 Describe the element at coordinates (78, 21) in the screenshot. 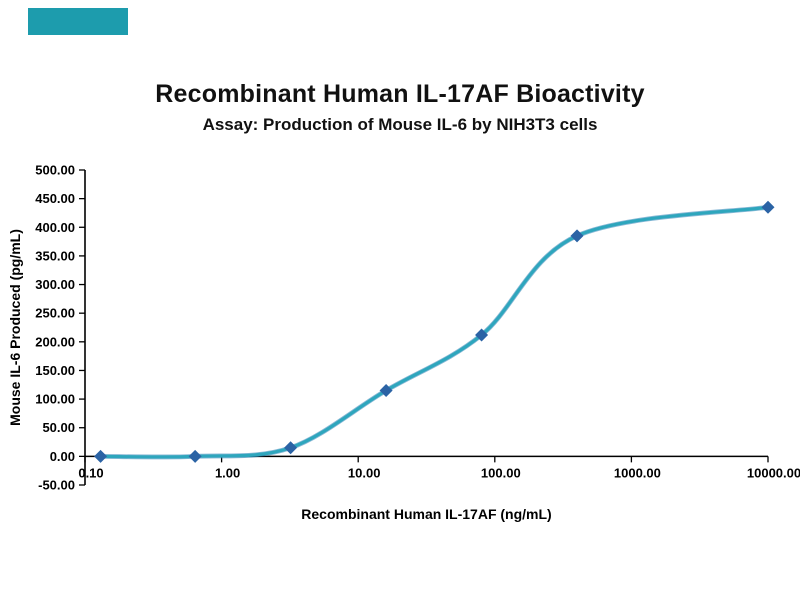

I see `color-swatch` at that location.